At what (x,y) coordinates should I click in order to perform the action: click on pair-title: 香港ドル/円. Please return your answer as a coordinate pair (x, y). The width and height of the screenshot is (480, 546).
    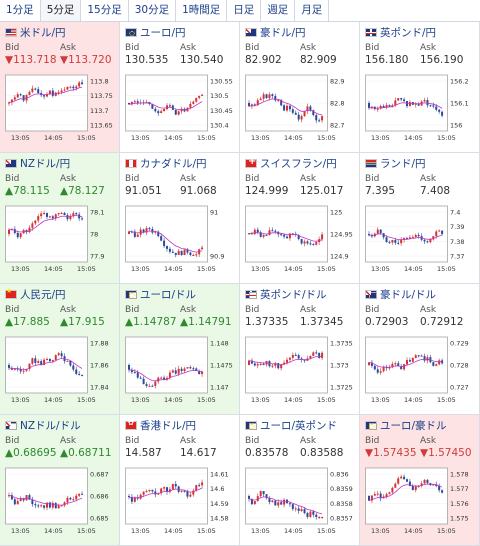
    Looking at the image, I should click on (180, 425).